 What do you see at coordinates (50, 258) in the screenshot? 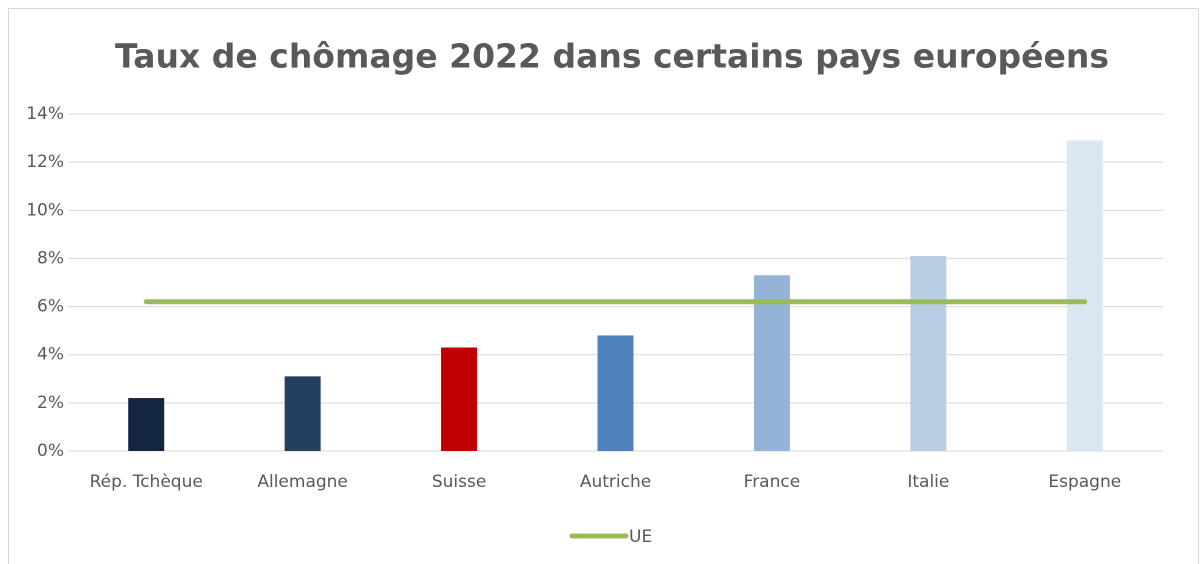
I see `y-tick-label: 8%` at bounding box center [50, 258].